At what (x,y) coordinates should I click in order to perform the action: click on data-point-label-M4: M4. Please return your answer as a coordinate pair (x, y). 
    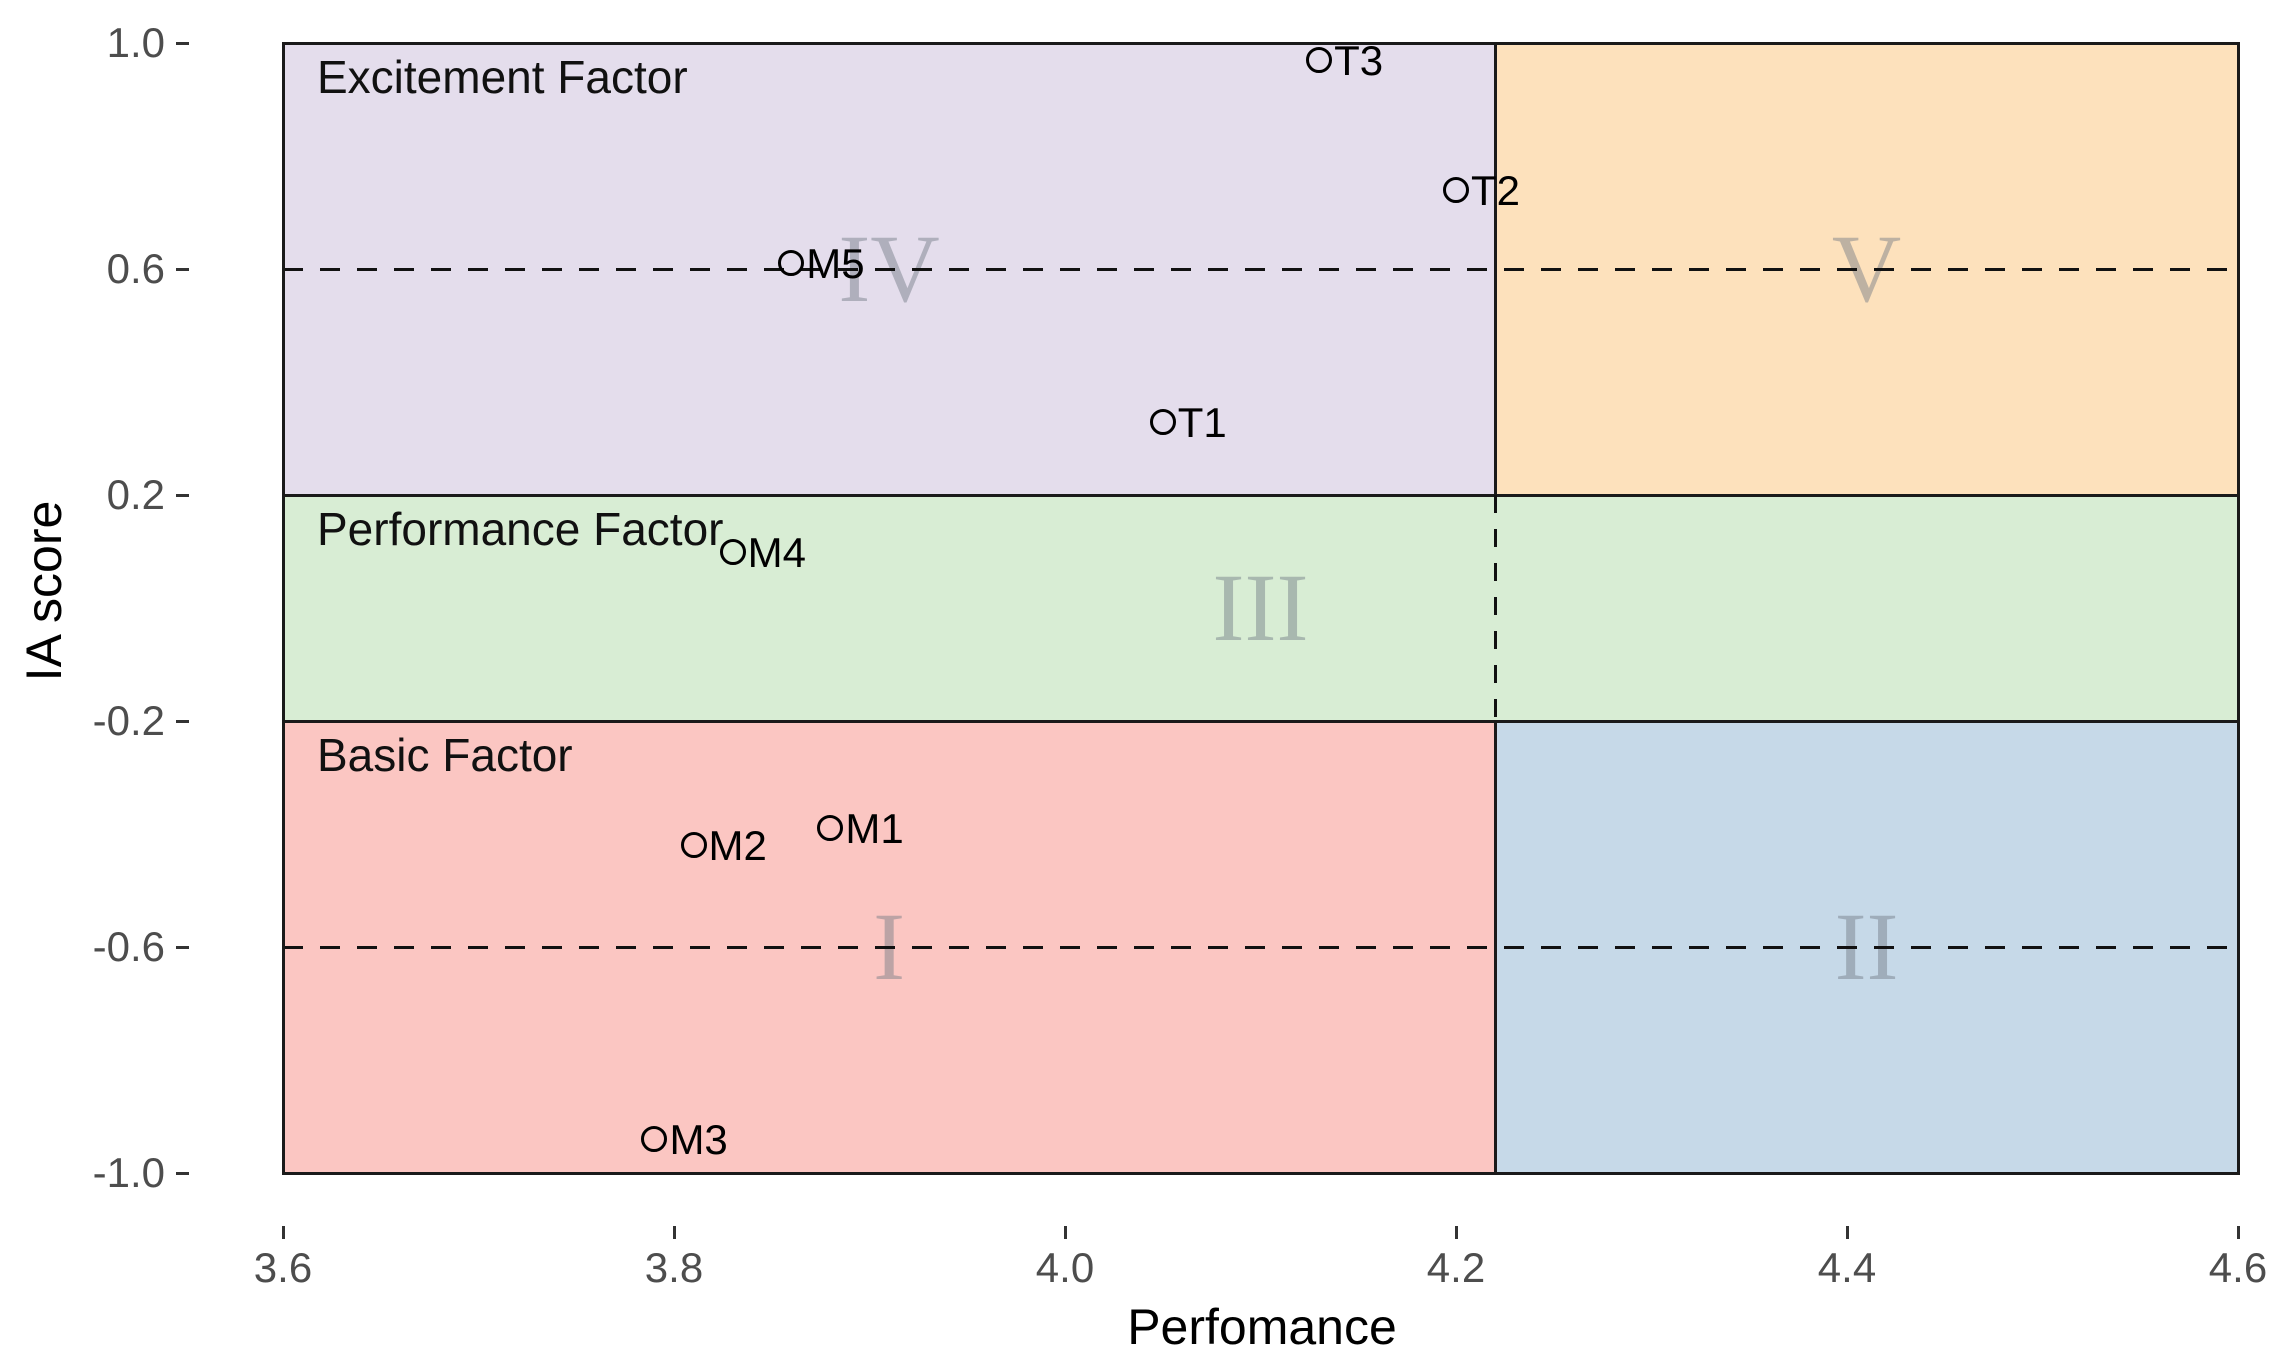
    Looking at the image, I should click on (776, 552).